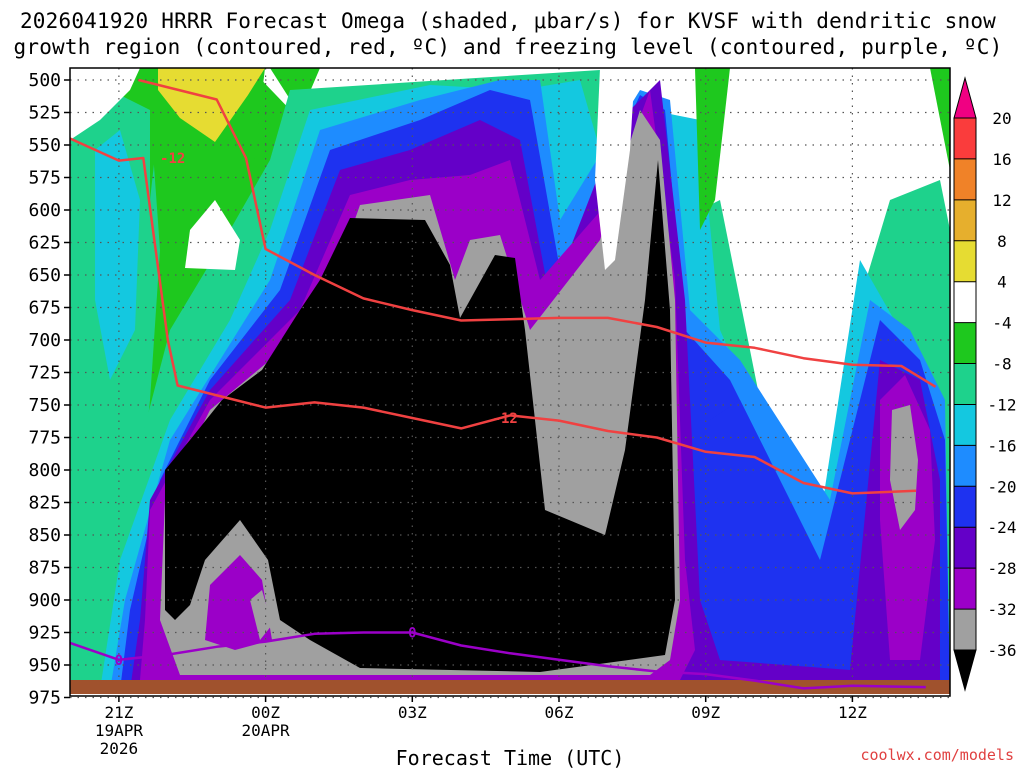 This screenshot has height=768, width=1024. What do you see at coordinates (1002, 486) in the screenshot?
I see `colorbar-label: -20` at bounding box center [1002, 486].